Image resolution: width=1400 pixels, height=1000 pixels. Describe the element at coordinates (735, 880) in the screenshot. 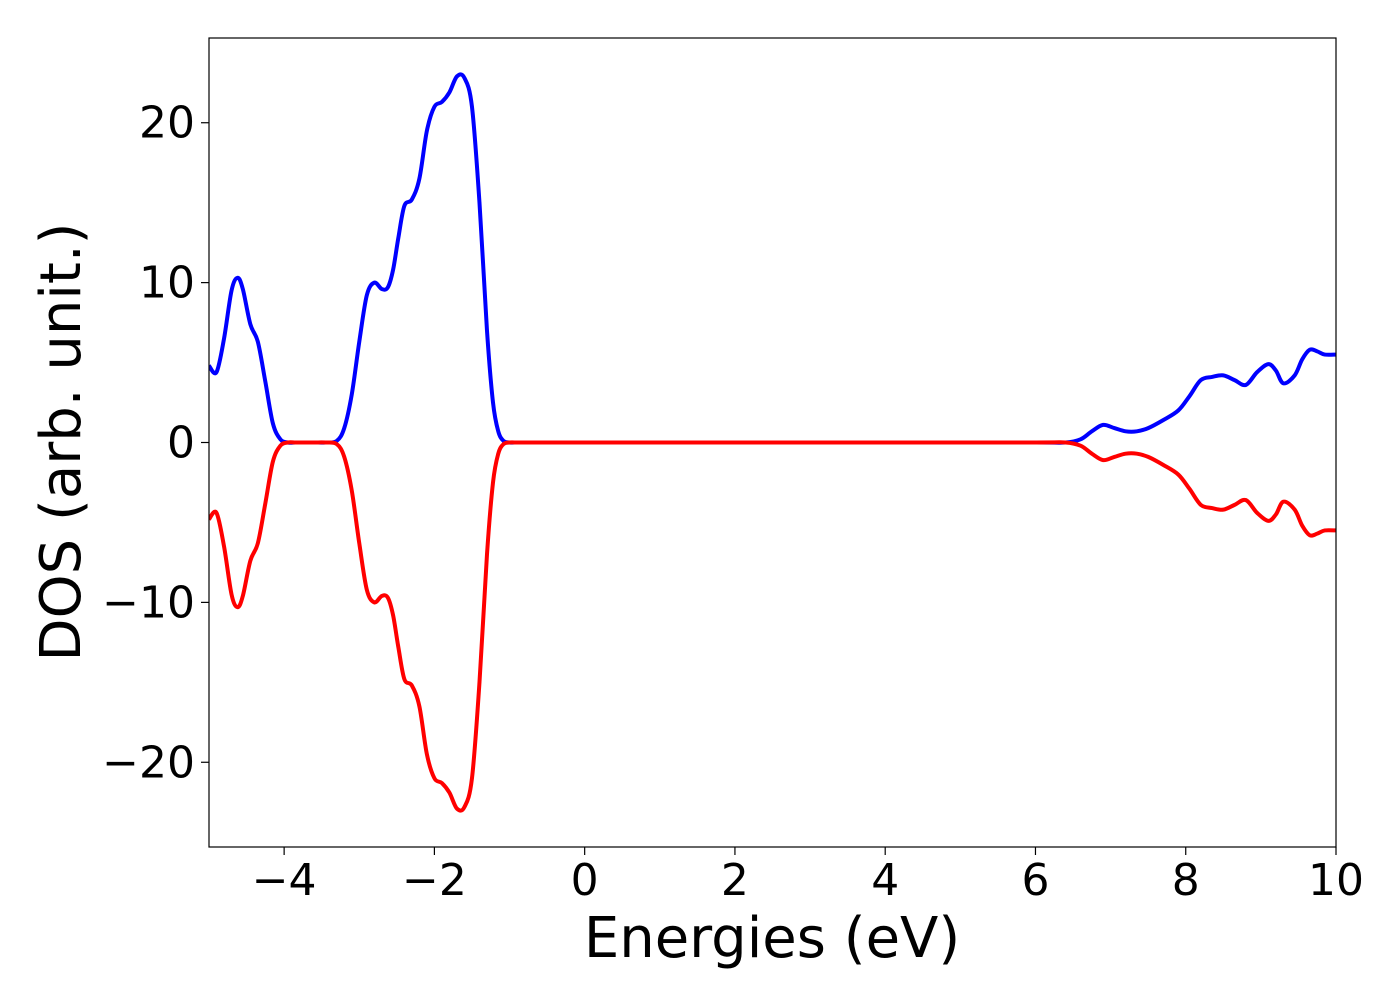

I see `x-tick-label: 2` at that location.